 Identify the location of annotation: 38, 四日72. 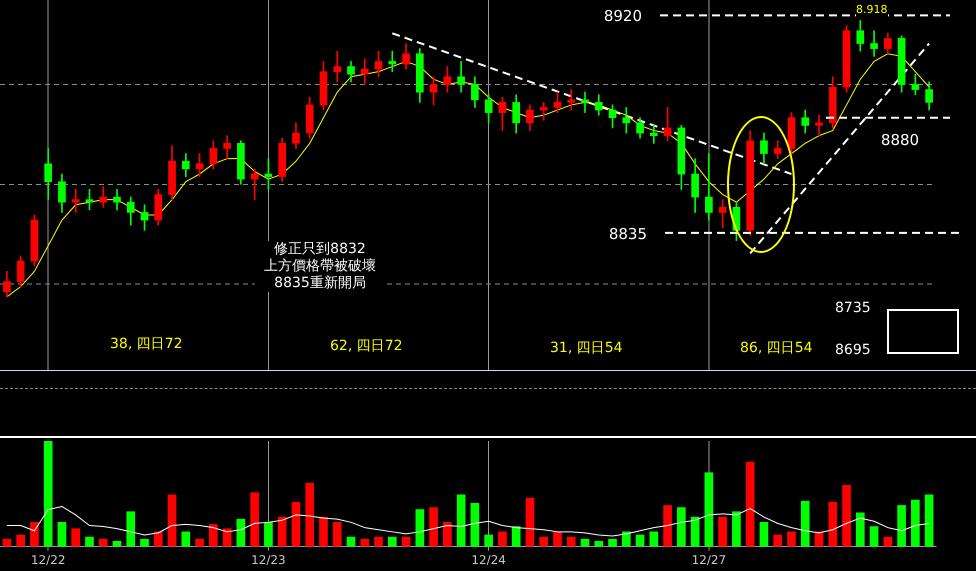
(146, 344).